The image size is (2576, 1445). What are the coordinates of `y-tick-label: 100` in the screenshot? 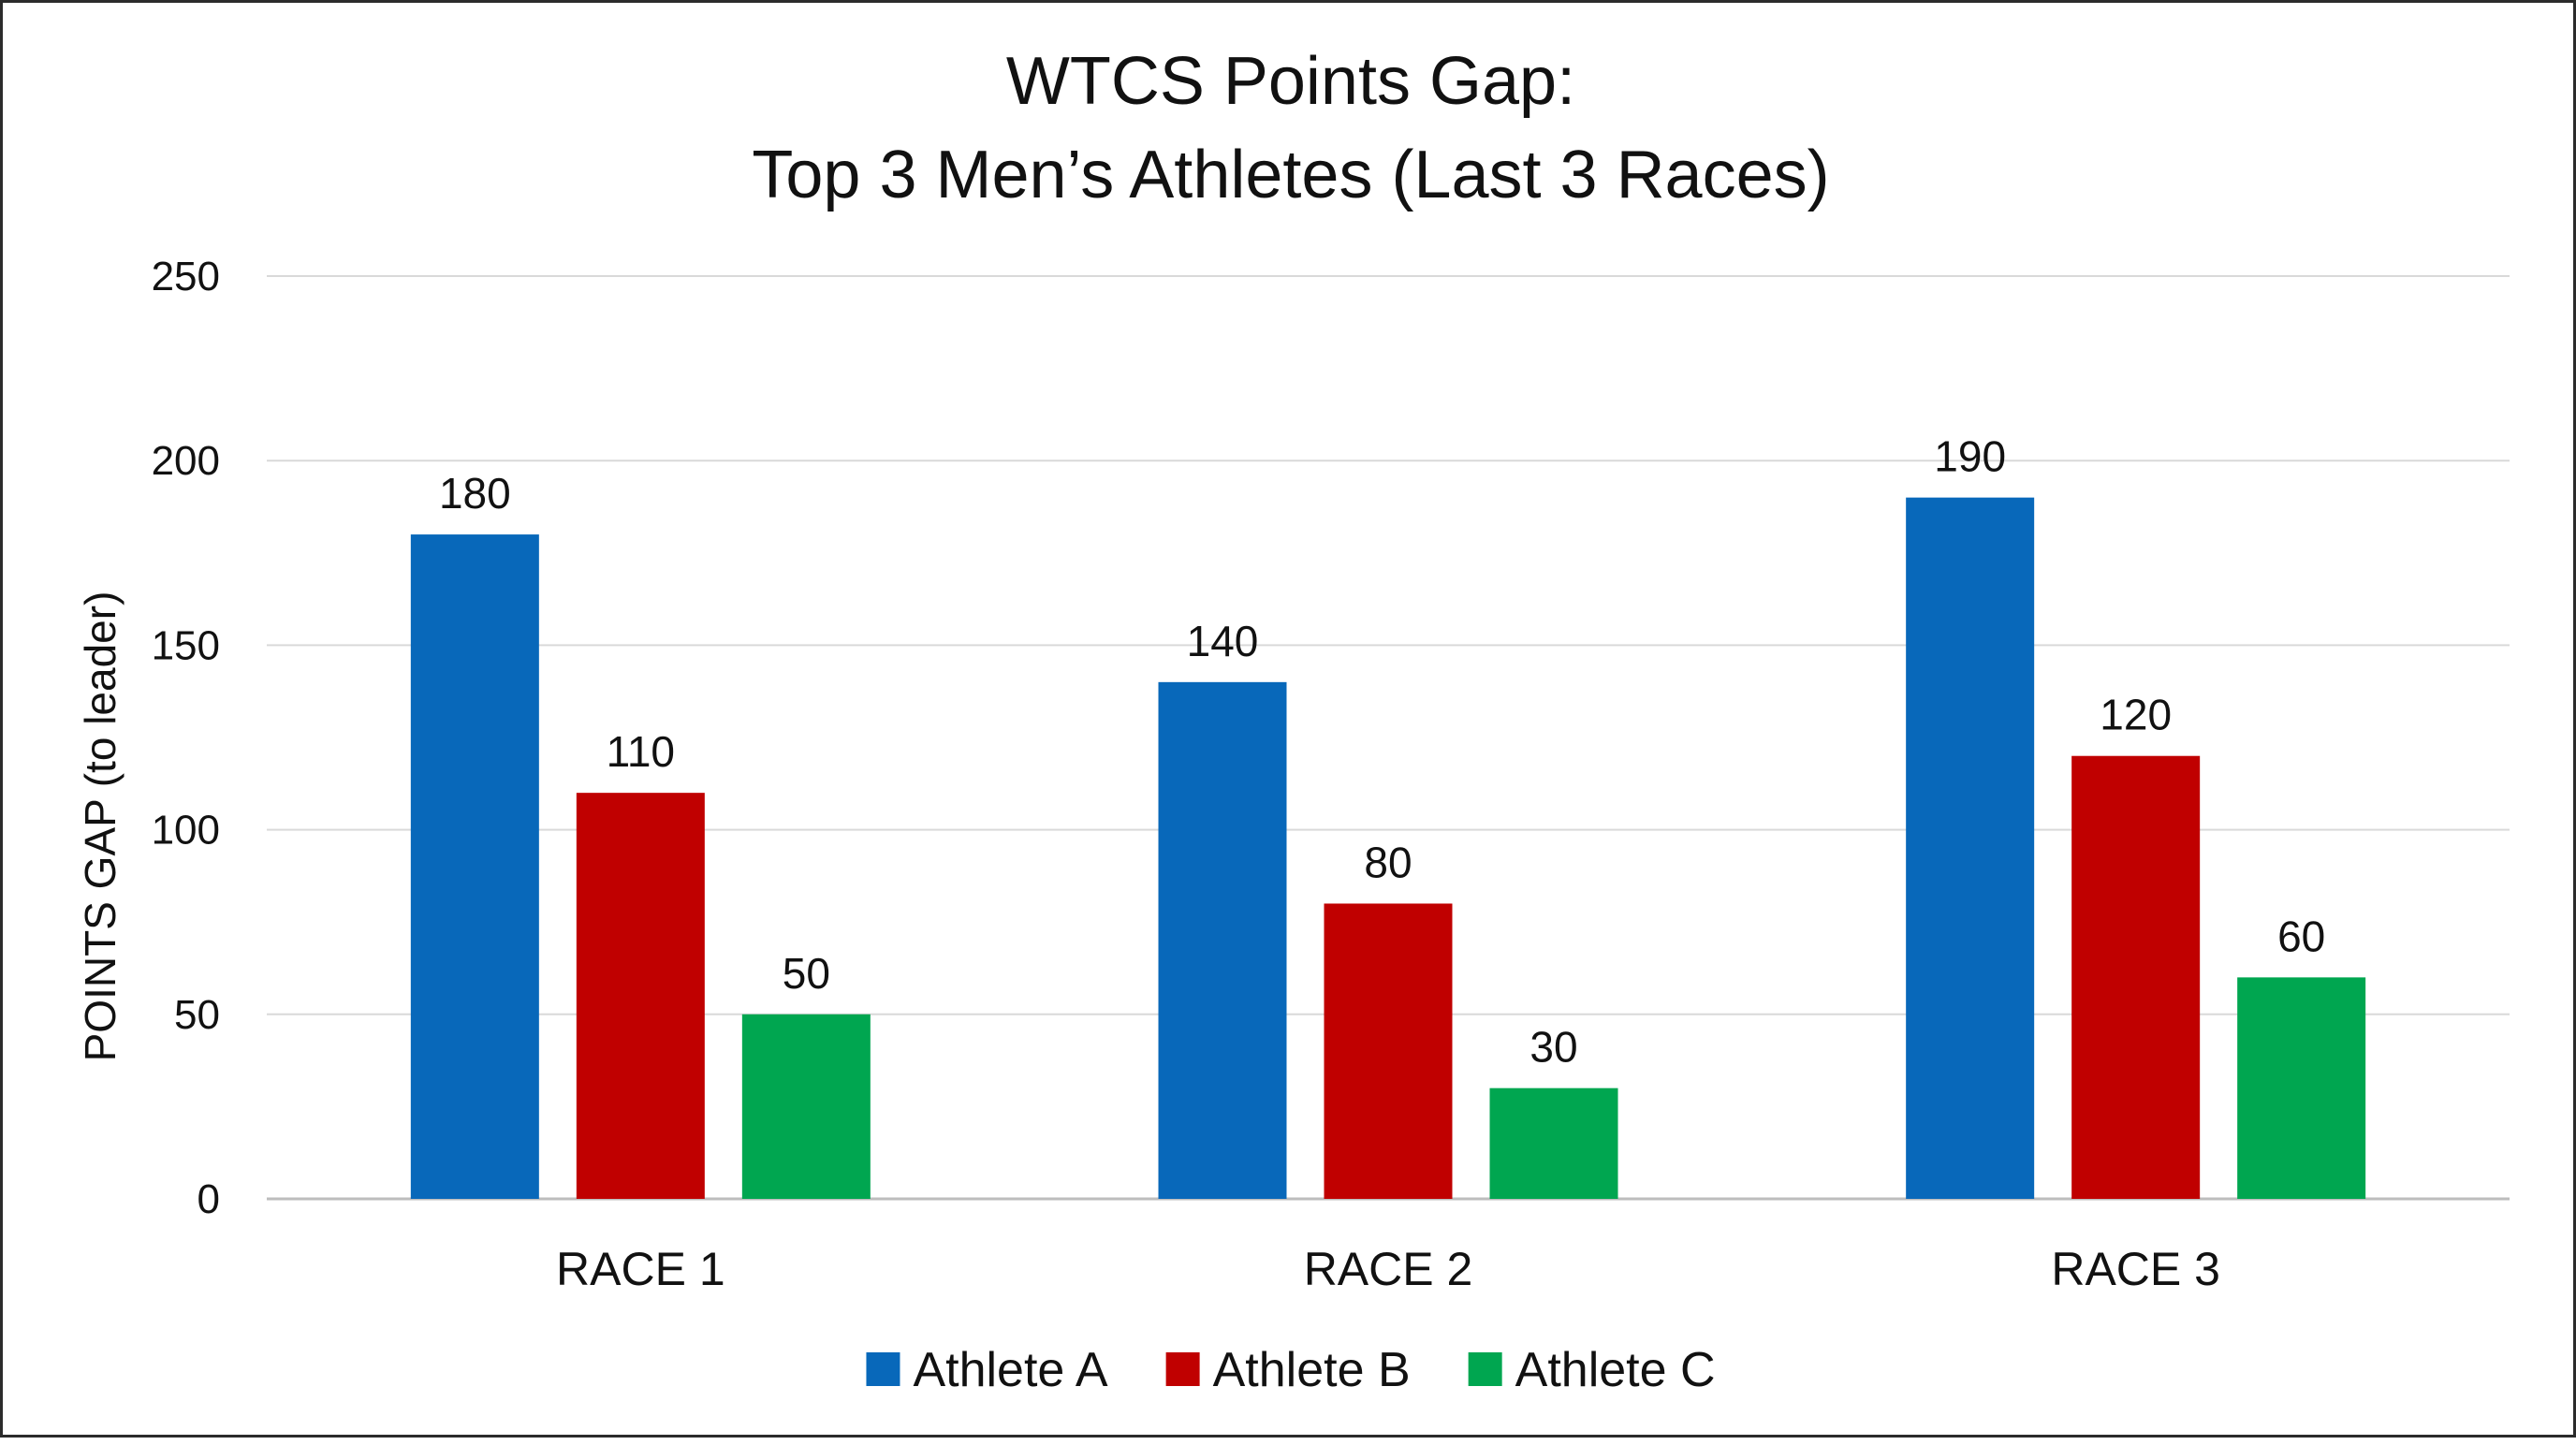 It's located at (186, 831).